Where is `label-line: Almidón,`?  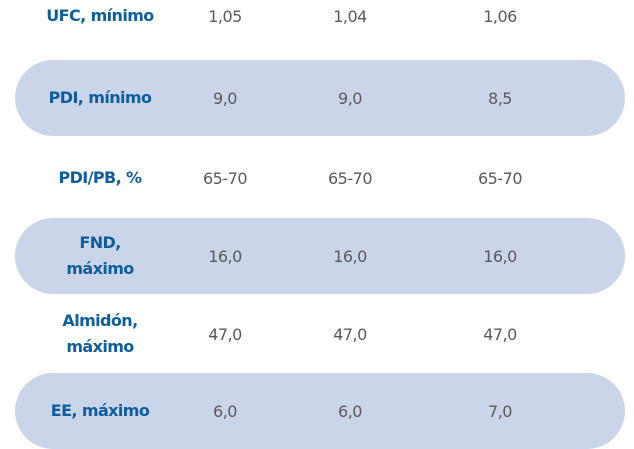
label-line: Almidón, is located at coordinates (100, 320).